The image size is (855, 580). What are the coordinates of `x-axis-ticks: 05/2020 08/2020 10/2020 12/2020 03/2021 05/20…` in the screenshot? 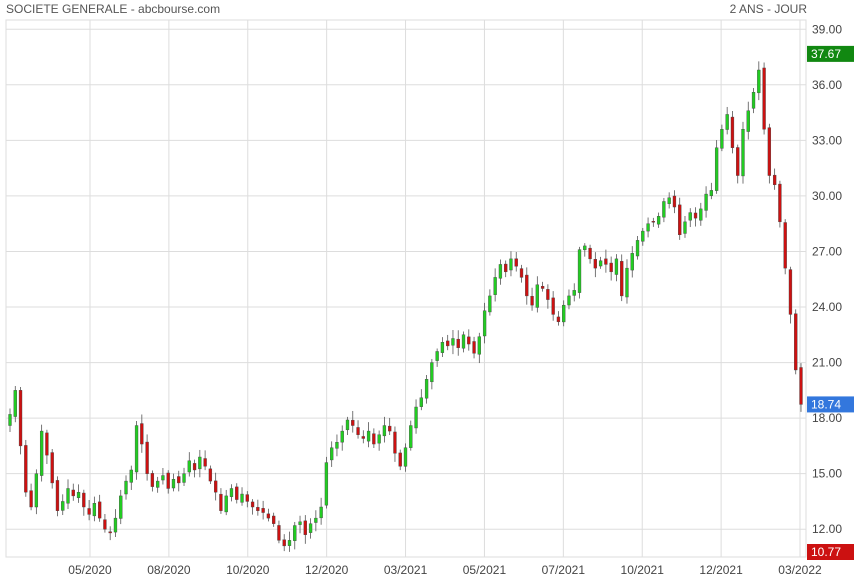 It's located at (445, 570).